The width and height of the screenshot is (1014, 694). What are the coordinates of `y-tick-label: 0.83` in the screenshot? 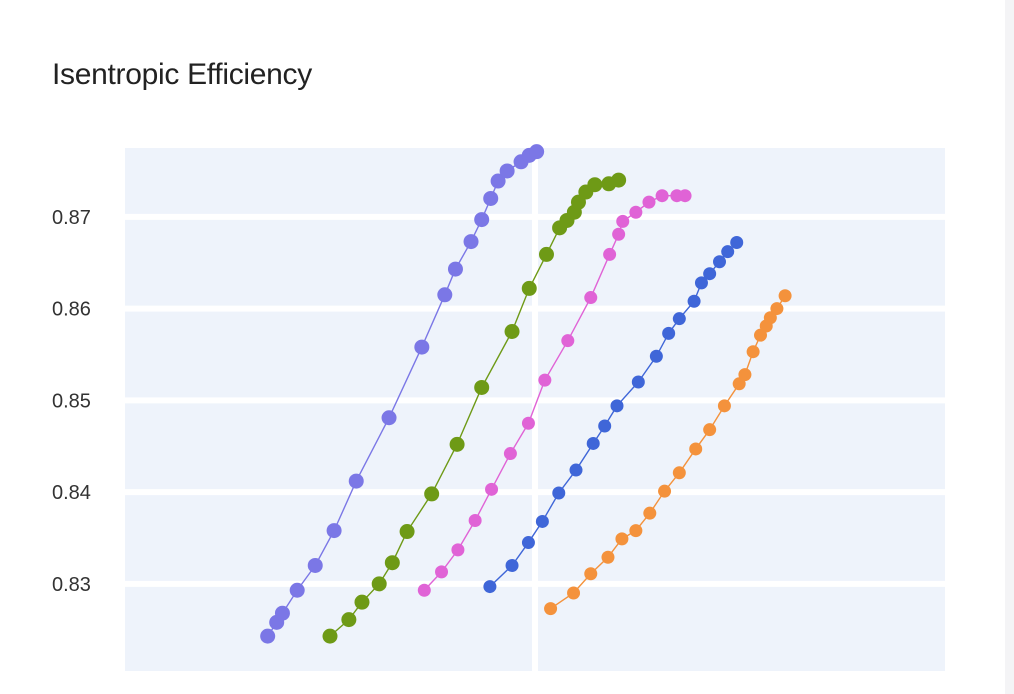 It's located at (71, 585).